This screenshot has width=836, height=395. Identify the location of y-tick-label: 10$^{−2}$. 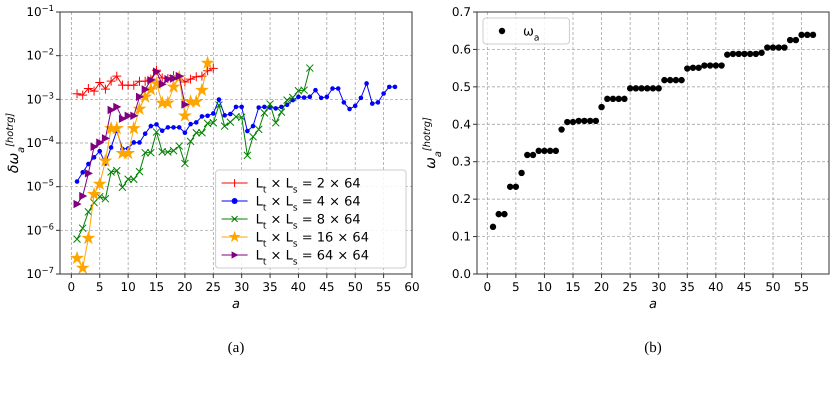
(40, 54).